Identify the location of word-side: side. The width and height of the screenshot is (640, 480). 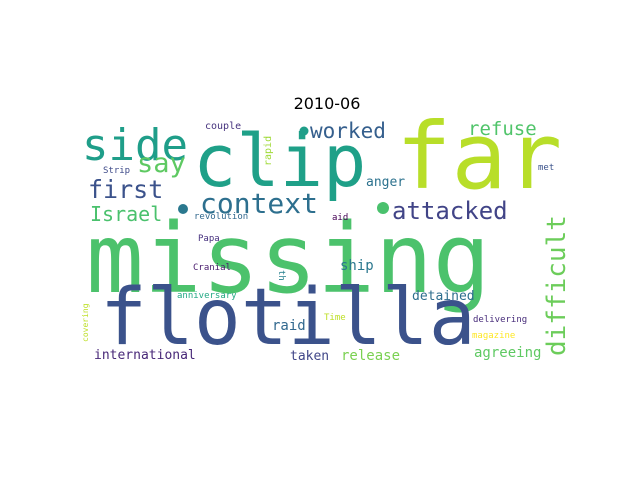
(135, 145).